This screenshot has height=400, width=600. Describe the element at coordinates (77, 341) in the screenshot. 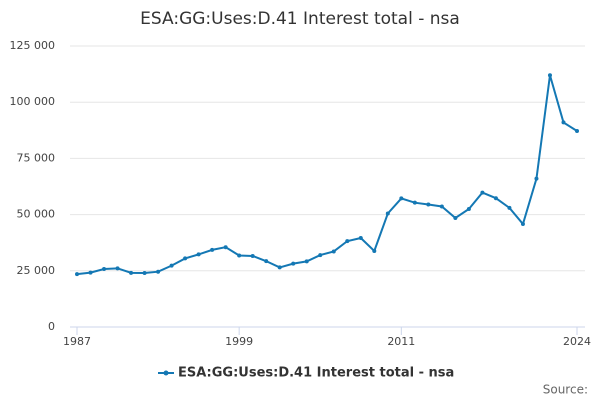

I see `x-tick-label: 1987` at that location.